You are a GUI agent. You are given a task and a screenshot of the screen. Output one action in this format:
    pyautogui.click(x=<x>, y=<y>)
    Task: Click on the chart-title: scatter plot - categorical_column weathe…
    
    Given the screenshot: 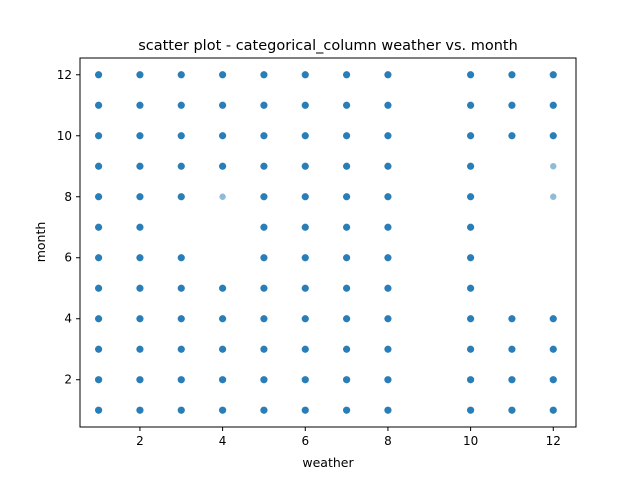 What is the action you would take?
    pyautogui.click(x=328, y=46)
    